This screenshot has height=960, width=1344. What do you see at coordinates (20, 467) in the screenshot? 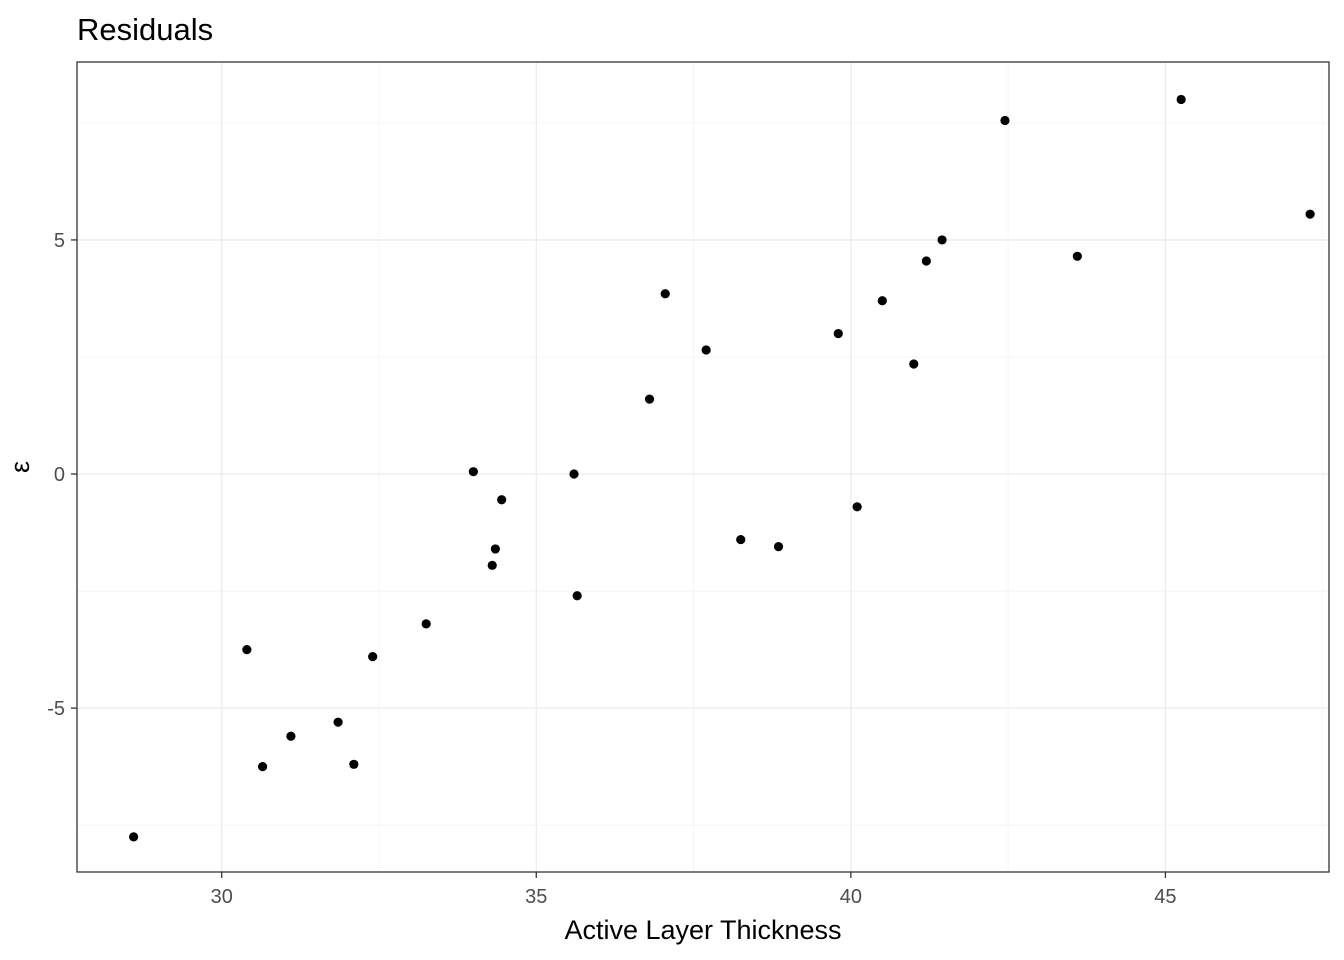
I see `y-axis-title: ε` at bounding box center [20, 467].